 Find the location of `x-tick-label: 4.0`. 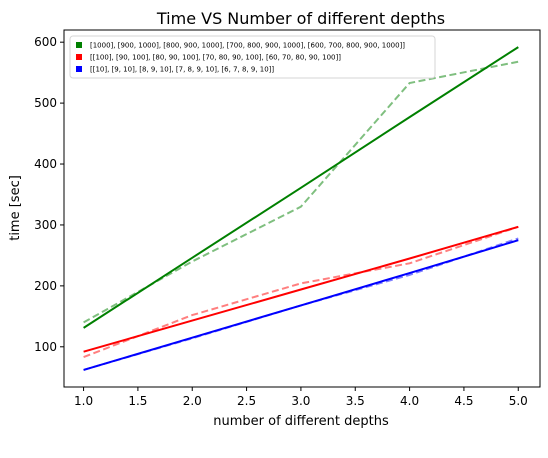

x-tick-label: 4.0 is located at coordinates (409, 401).